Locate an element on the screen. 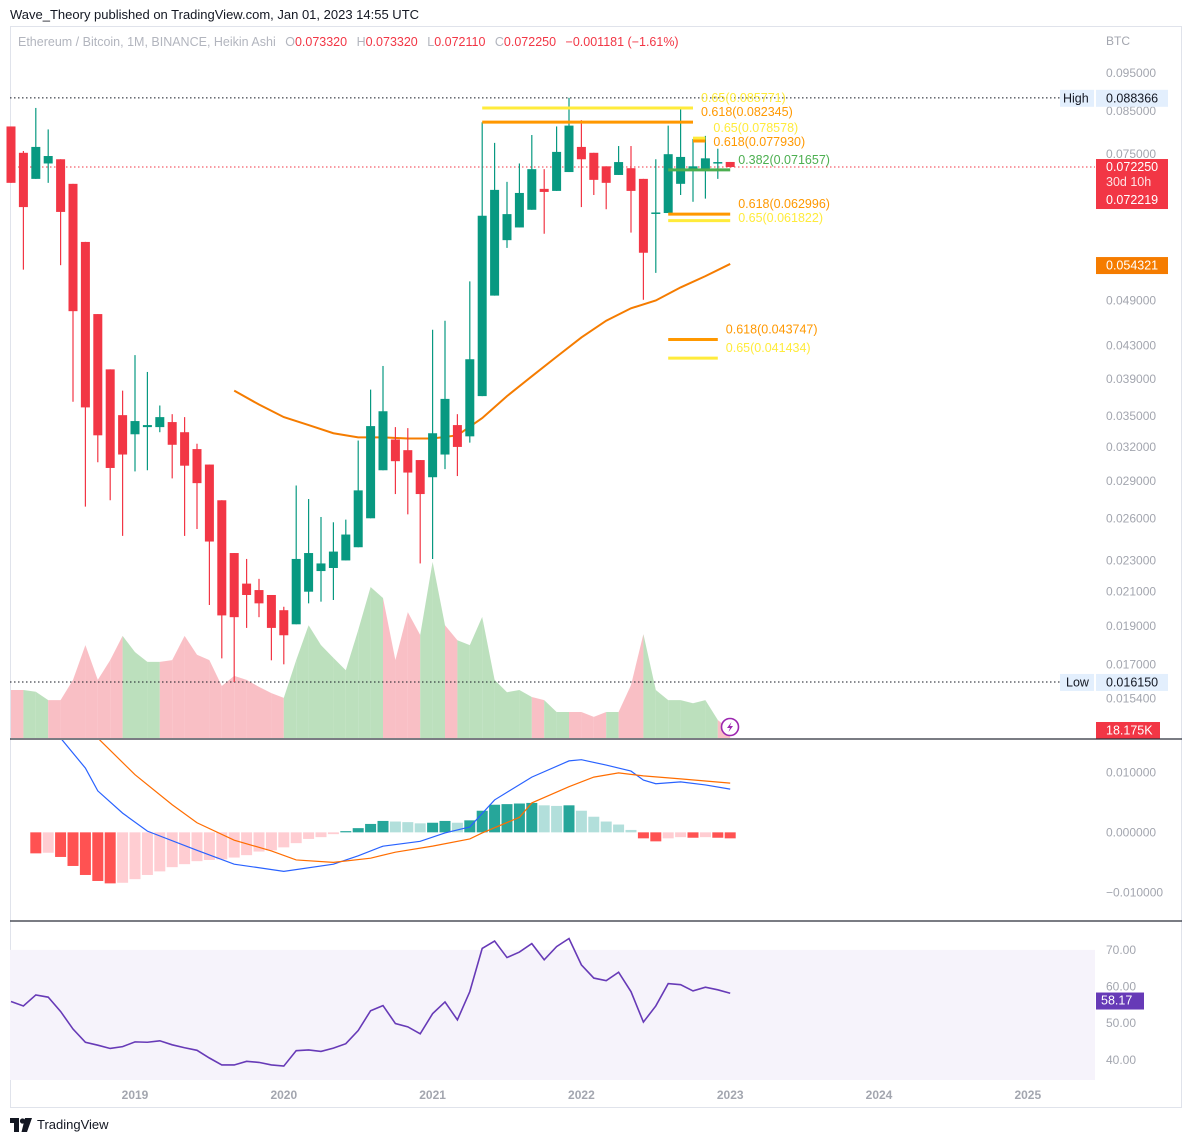  macd-tick-label: −0.010000 is located at coordinates (1134, 892).